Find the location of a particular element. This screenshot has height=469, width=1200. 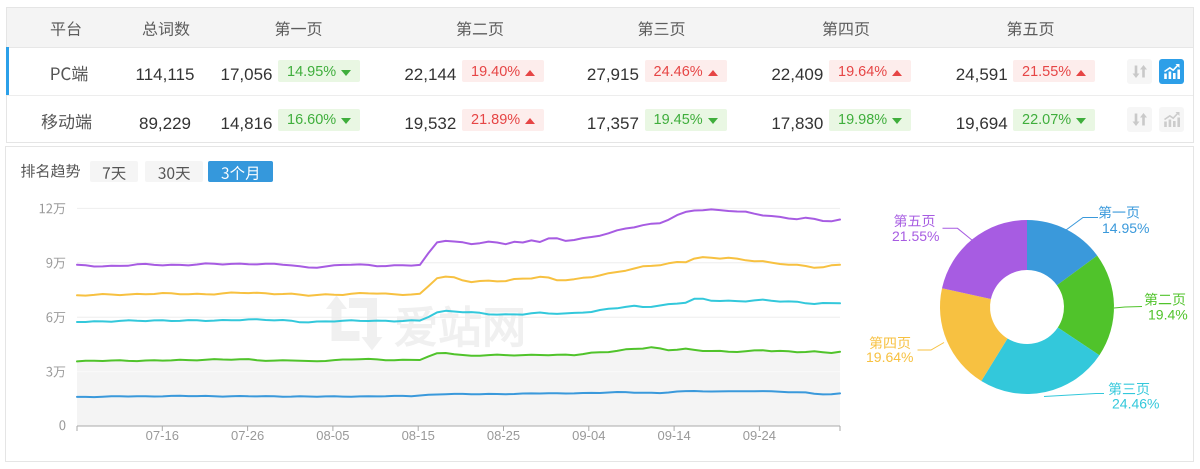

svg-text: 24.46% is located at coordinates (1135, 404).